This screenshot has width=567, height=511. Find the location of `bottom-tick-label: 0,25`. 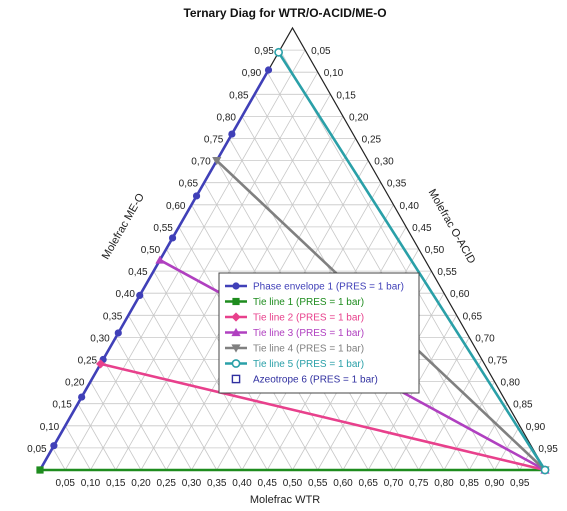

bottom-tick-label: 0,25 is located at coordinates (167, 483).